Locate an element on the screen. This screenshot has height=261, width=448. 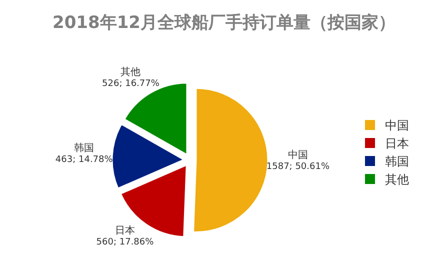
legend-label: 中国 is located at coordinates (397, 125).